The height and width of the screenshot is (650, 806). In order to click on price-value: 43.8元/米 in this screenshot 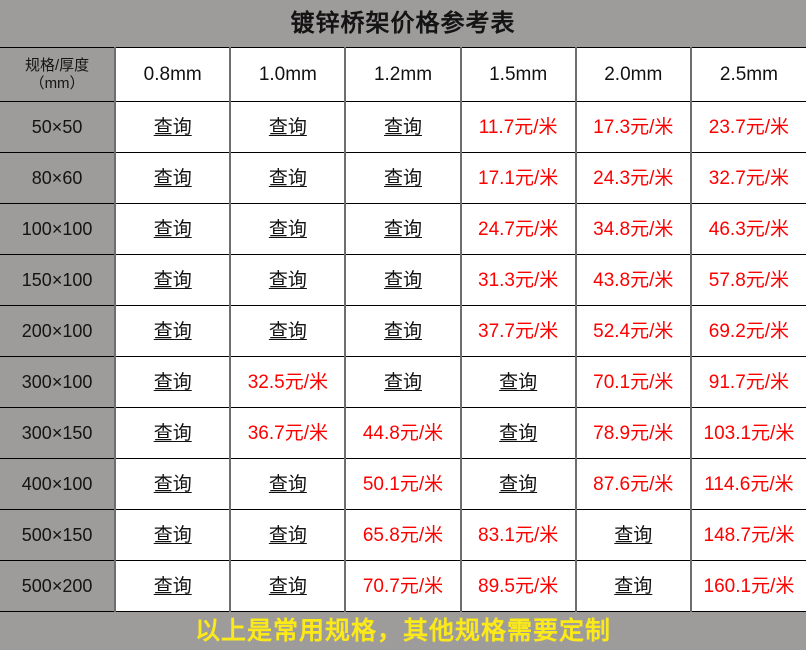, I will do `click(633, 280)`.